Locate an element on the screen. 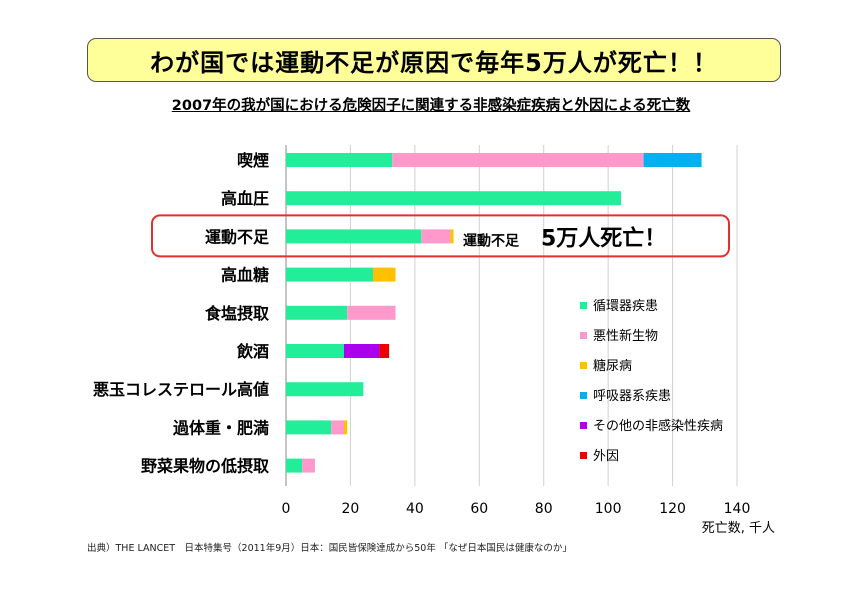 The height and width of the screenshot is (606, 862). category-label: 高血糖 is located at coordinates (245, 275).